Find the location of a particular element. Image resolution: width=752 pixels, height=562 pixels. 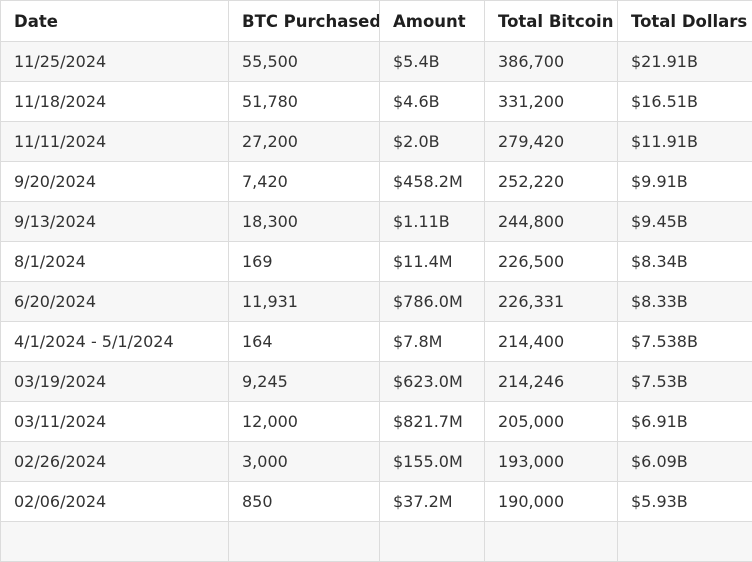

header-amount: Amount is located at coordinates (432, 21).